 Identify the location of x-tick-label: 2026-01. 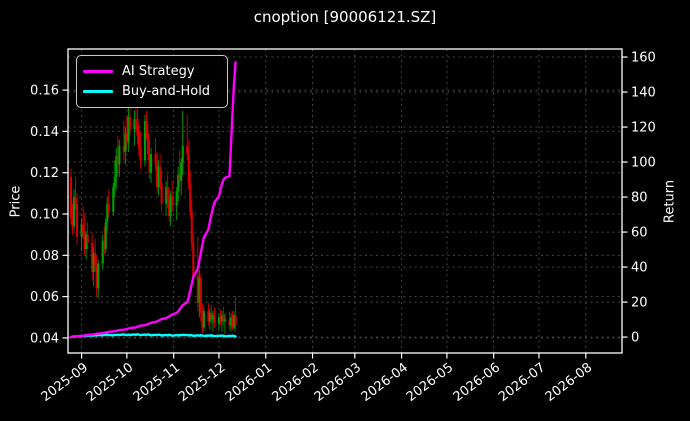
(249, 382).